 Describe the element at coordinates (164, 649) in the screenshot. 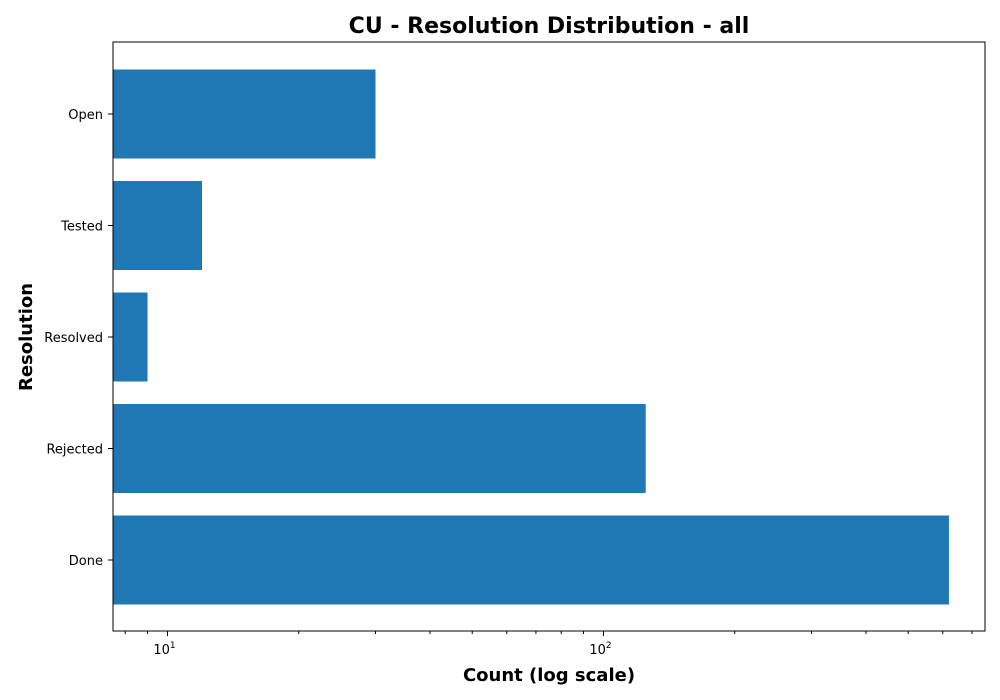

I see `x-tick-label: 10¹` at that location.